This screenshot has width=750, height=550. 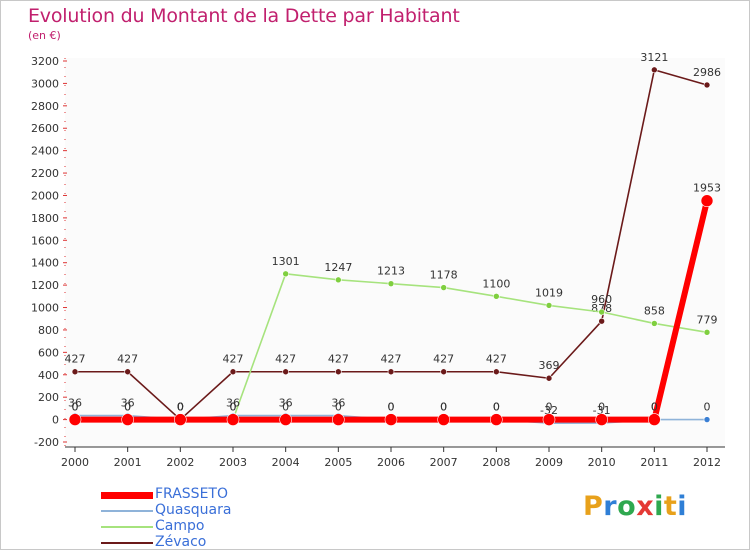 What do you see at coordinates (193, 510) in the screenshot?
I see `legend-label: Quasquara` at bounding box center [193, 510].